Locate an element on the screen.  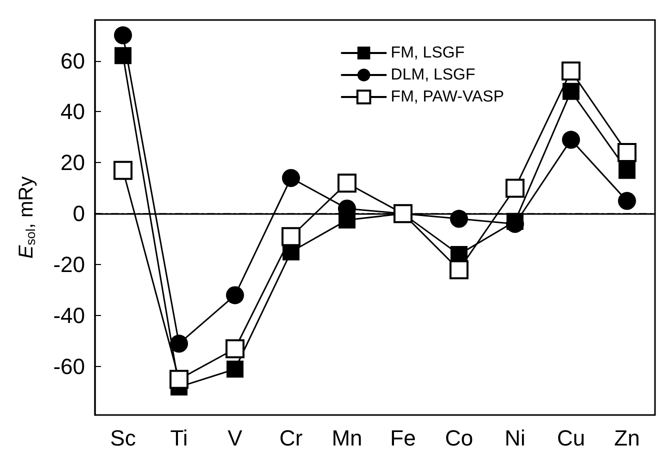
legend-label: FM, LSGF is located at coordinates (427, 53).